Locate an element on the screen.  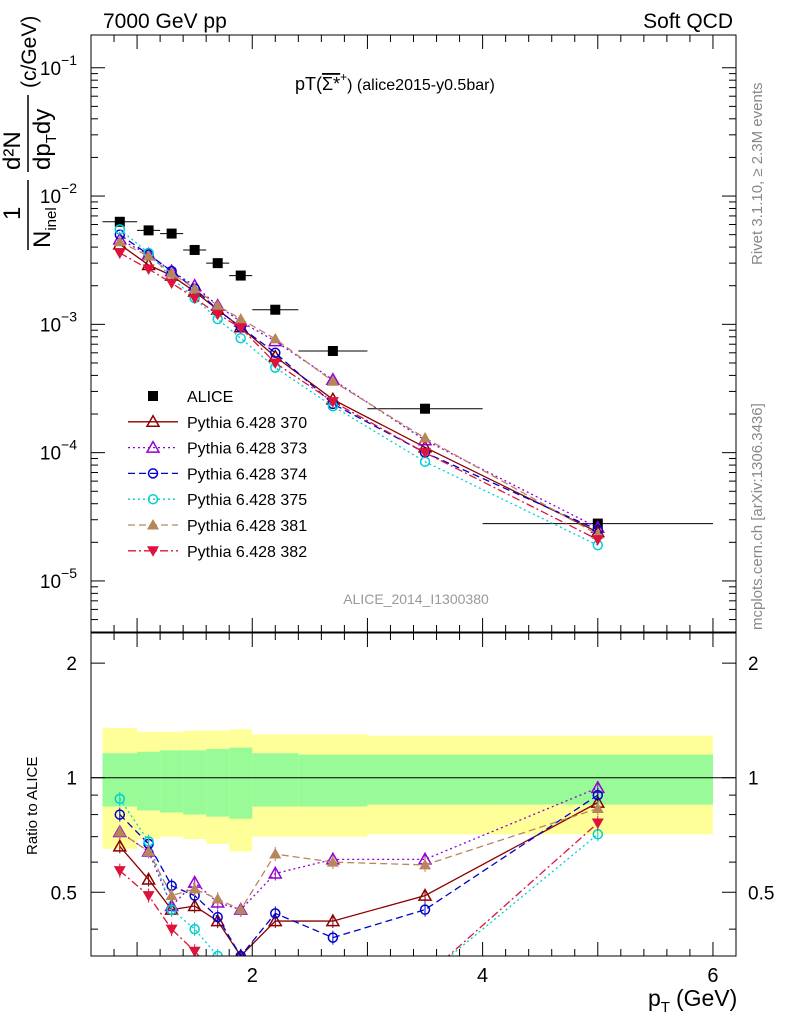
legend-entry-ALICE: ALICE is located at coordinates (190, 397).